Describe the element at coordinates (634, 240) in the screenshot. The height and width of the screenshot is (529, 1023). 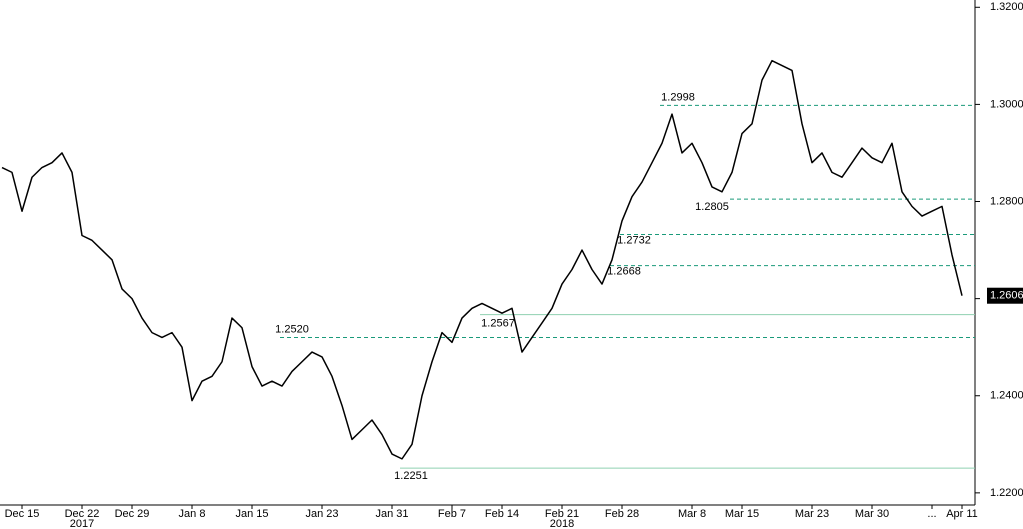
I see `level-label: 1.2732` at that location.